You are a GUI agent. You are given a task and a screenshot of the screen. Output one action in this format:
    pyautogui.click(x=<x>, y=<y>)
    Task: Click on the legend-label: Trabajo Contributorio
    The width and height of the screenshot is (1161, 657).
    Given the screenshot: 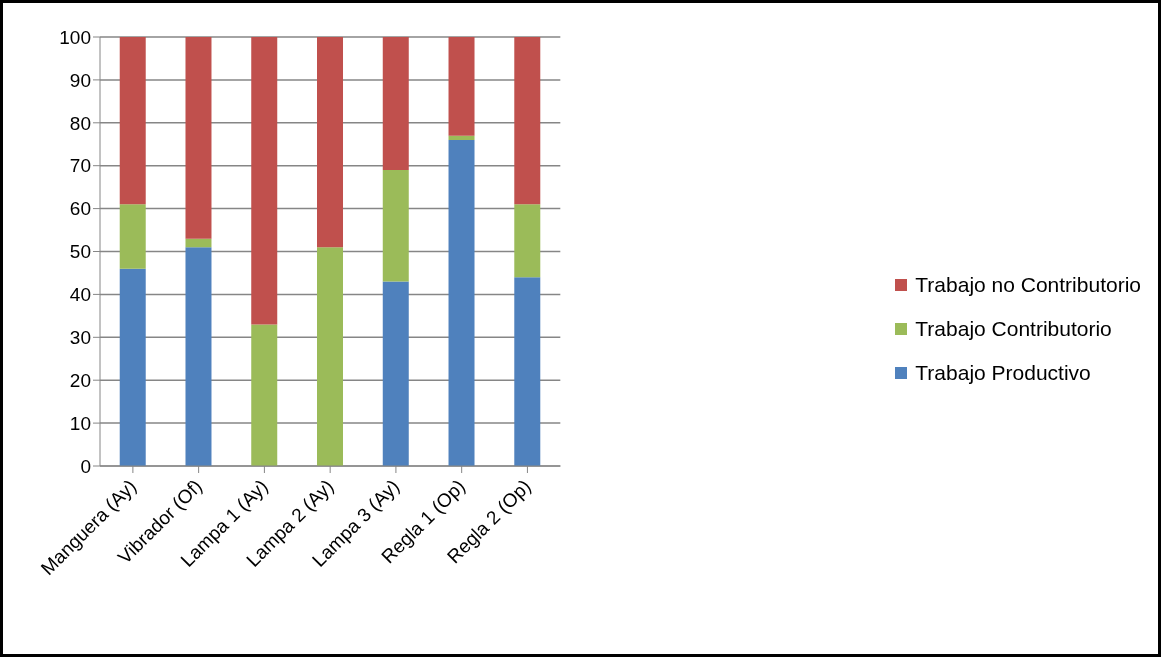 What is the action you would take?
    pyautogui.click(x=1013, y=328)
    